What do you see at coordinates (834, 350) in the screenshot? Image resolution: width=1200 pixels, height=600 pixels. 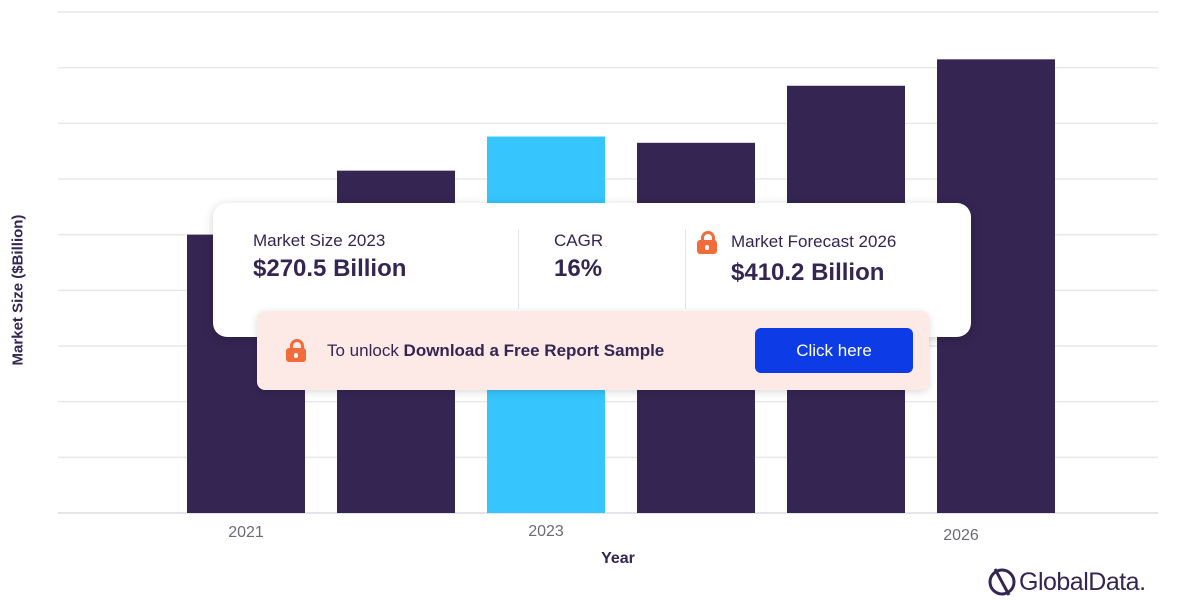 I see `click-here-button: Click here` at bounding box center [834, 350].